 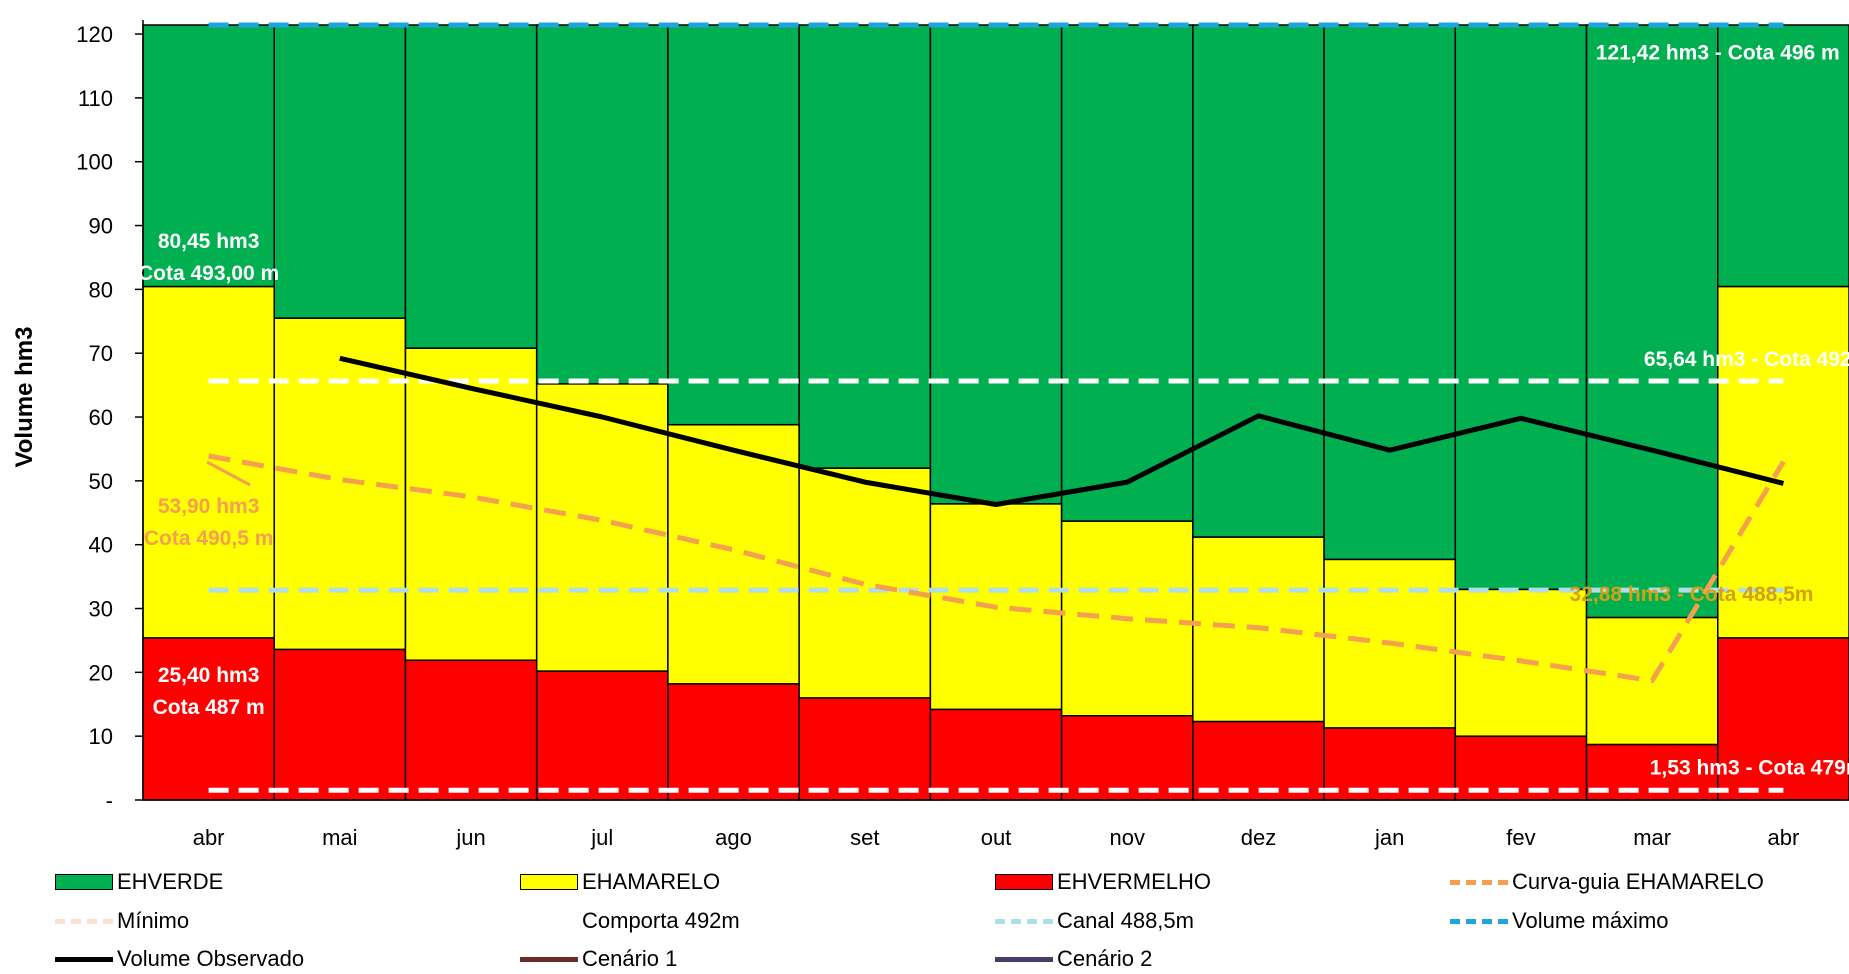 I want to click on annotation-4-line-0: 65,64 hm3 - Cota 492m, so click(x=1746, y=359).